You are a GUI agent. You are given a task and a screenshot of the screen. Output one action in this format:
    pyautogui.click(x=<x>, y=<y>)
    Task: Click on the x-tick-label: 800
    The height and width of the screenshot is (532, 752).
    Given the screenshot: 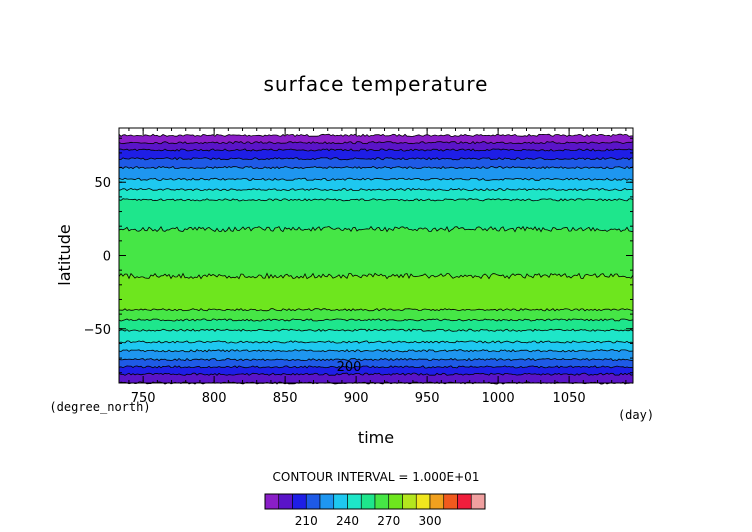 What is the action you would take?
    pyautogui.click(x=214, y=398)
    